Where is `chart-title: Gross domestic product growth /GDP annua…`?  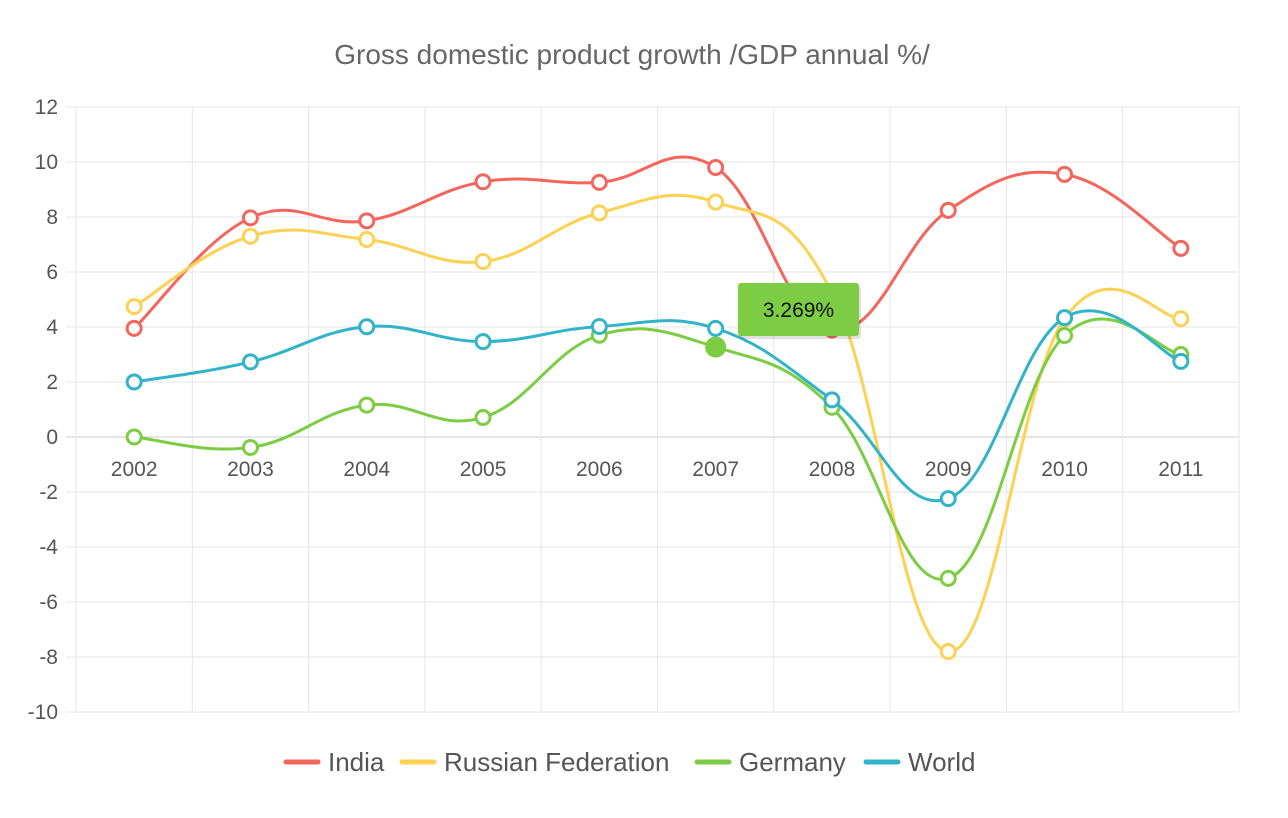 chart-title: Gross domestic product growth /GDP annua… is located at coordinates (632, 54).